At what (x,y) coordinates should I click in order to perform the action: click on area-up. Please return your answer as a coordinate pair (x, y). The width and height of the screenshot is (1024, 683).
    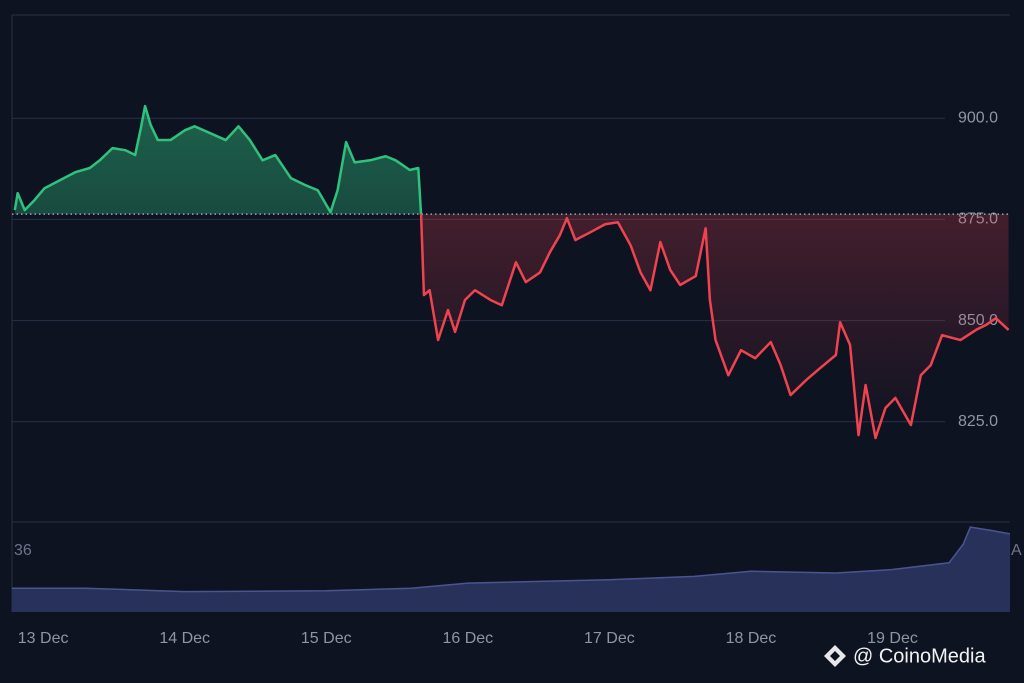
    Looking at the image, I should click on (218, 160).